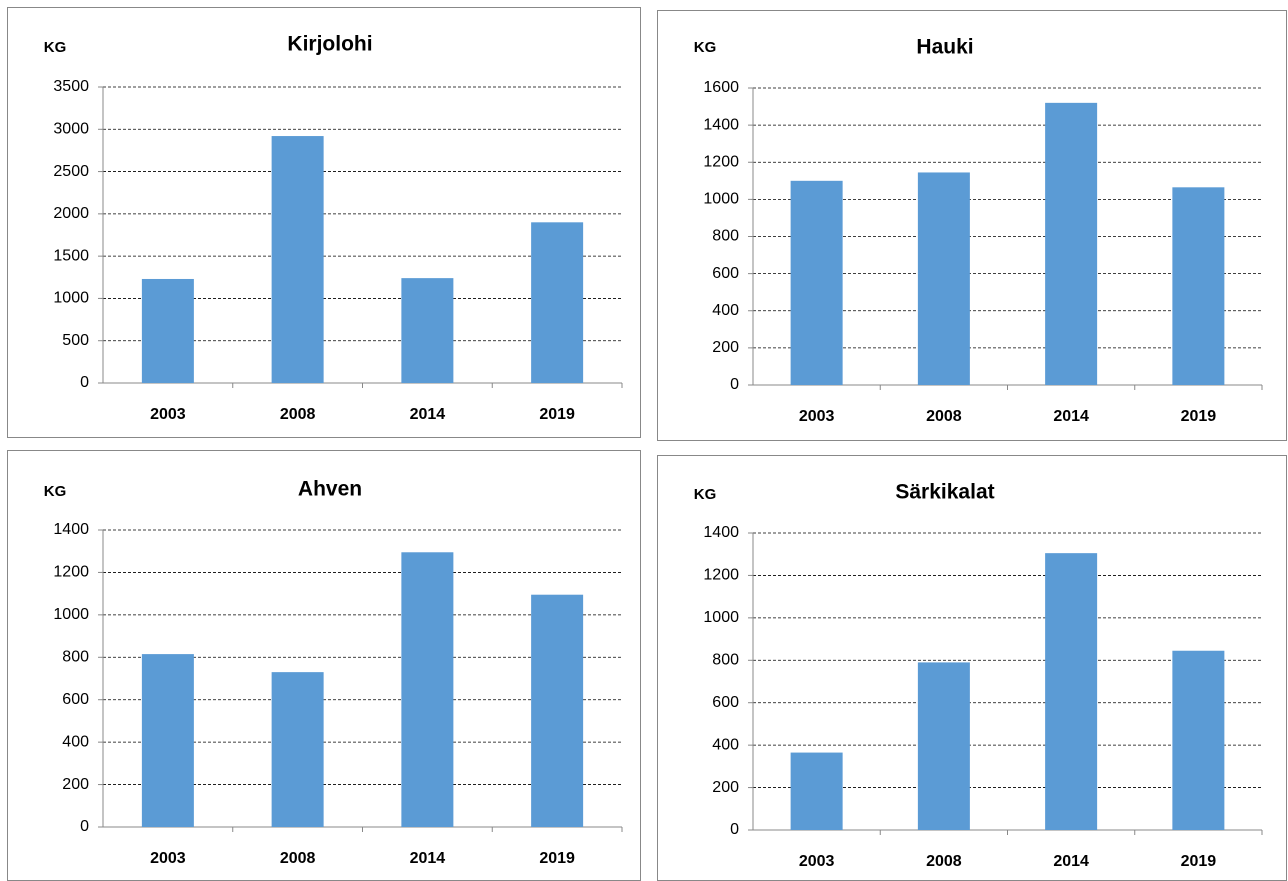  Describe the element at coordinates (329, 44) in the screenshot. I see `chart-title: Kirjolohi` at that location.